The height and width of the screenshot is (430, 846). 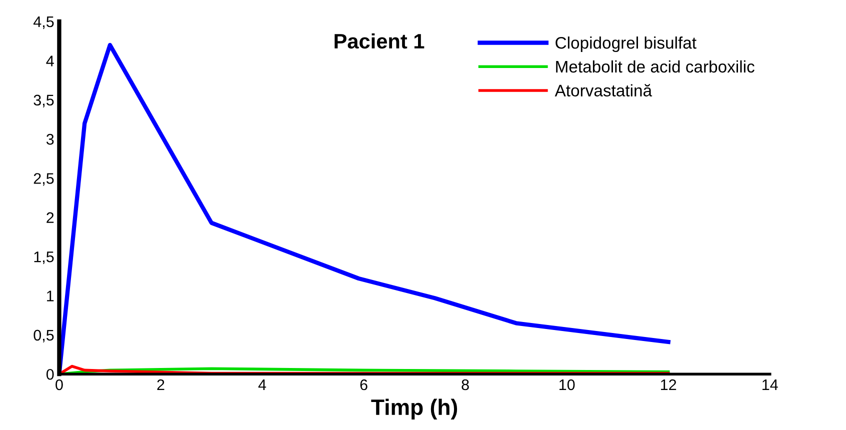 What do you see at coordinates (44, 179) in the screenshot?
I see `y-tick-label: 2,5` at bounding box center [44, 179].